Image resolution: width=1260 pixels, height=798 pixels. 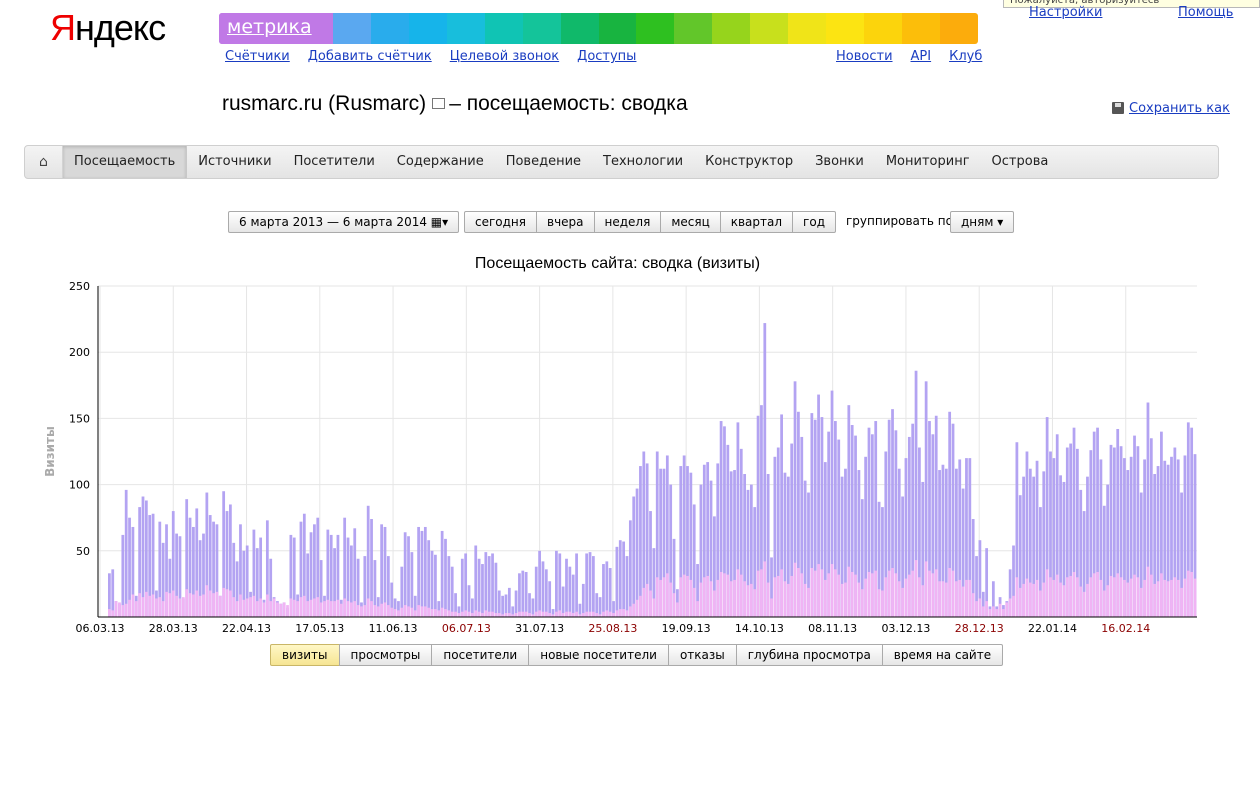 What do you see at coordinates (257, 56) in the screenshot?
I see `nav-link-counters: Счётчики` at bounding box center [257, 56].